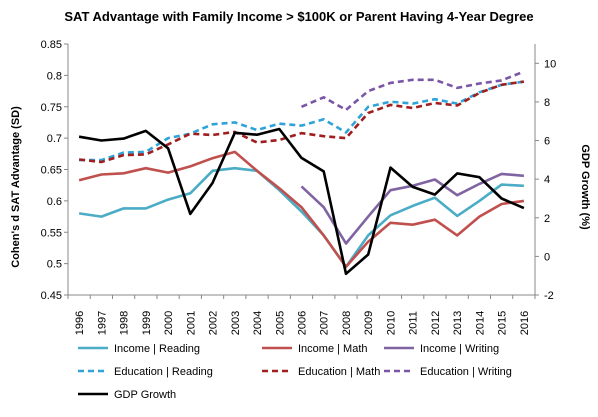  Describe the element at coordinates (585, 187) in the screenshot. I see `y2-axis-title: GDP Growth (%)` at that location.